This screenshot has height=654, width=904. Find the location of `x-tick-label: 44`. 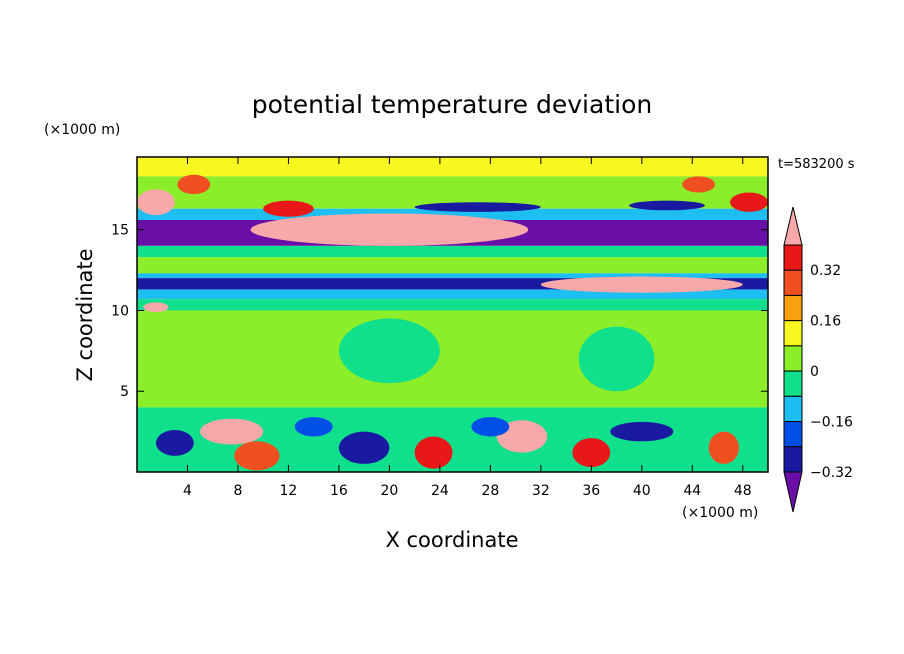

x-tick-label: 44 is located at coordinates (692, 491).